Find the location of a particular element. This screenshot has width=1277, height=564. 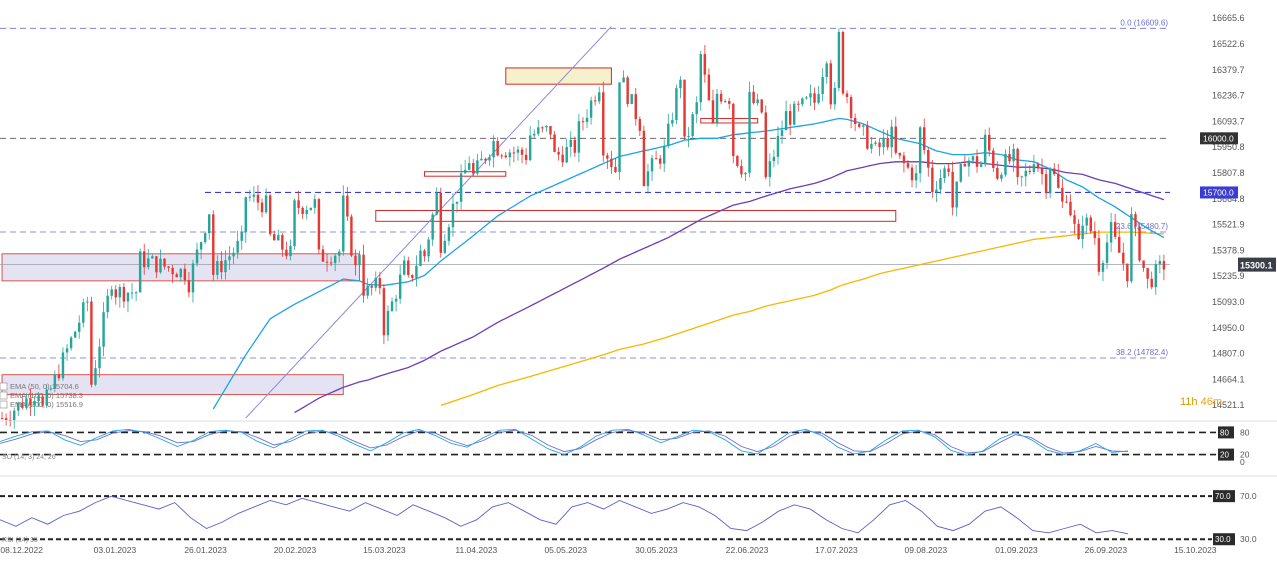

countdown-minutes: 46m is located at coordinates (1211, 402).